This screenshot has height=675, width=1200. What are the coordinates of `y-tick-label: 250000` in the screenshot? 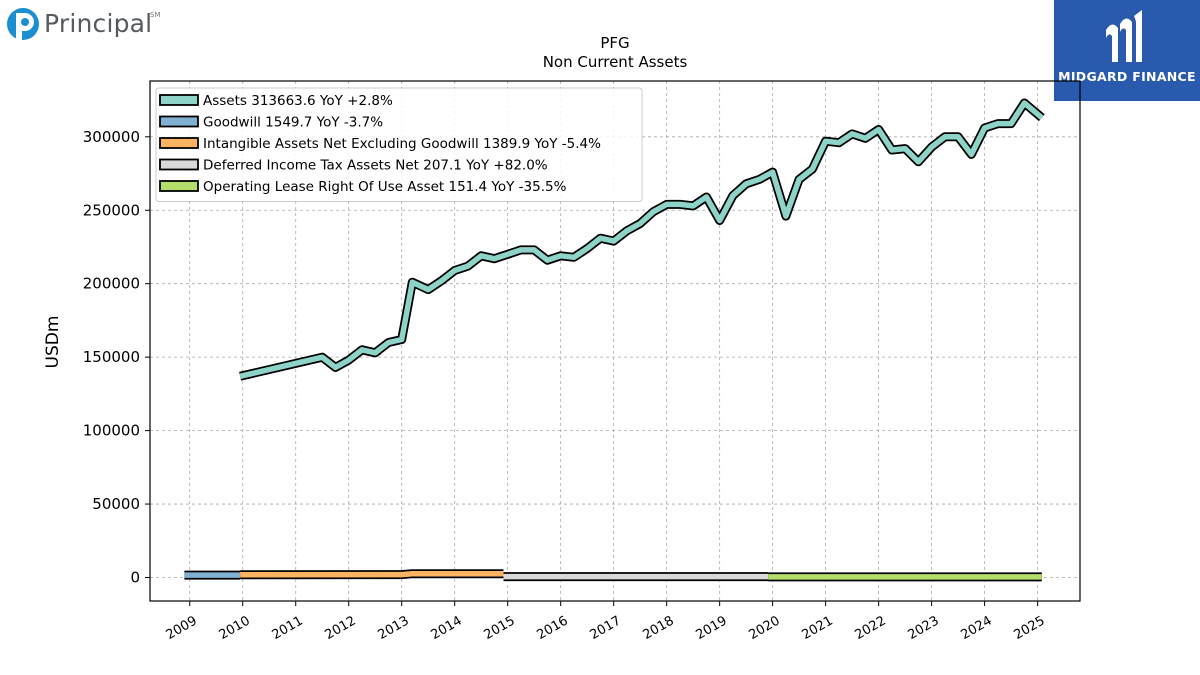 It's located at (111, 210).